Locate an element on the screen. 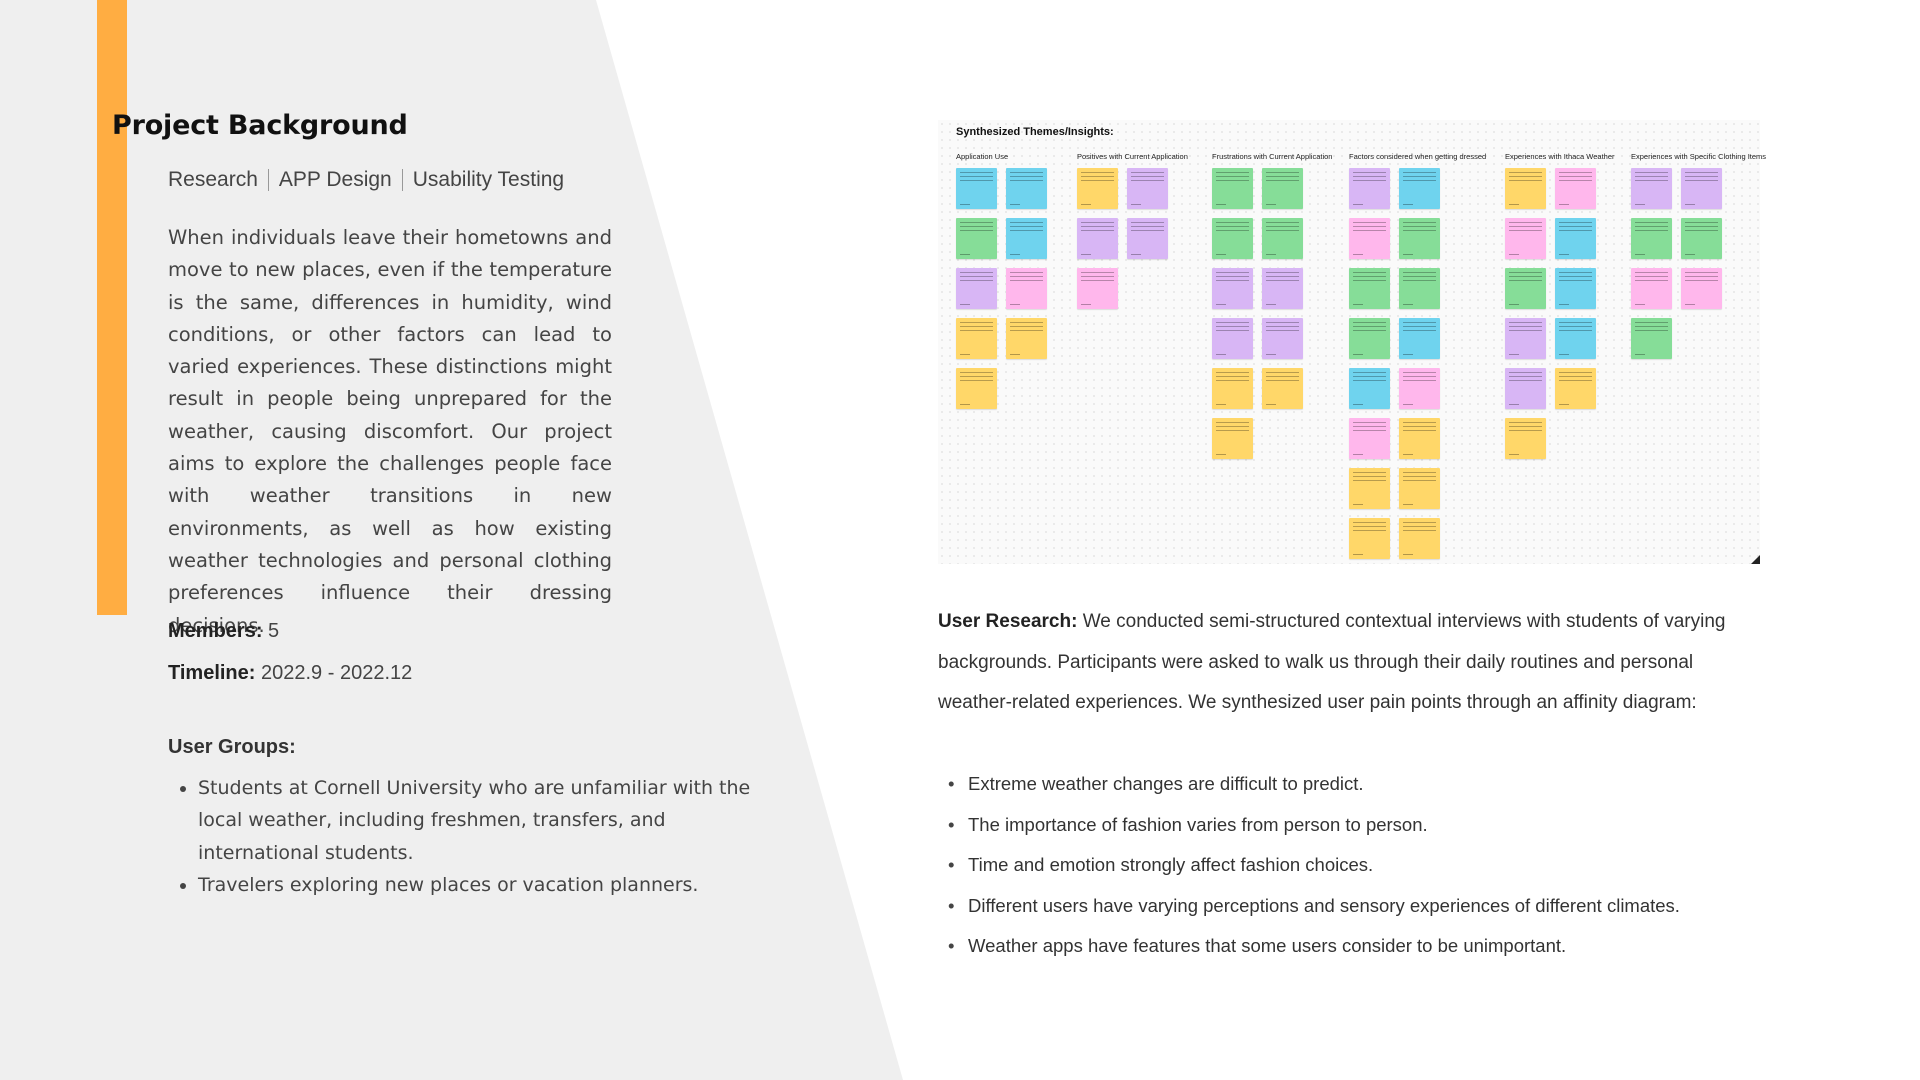 The image size is (1920, 1080). affinity-column-label: Positives with Current Application is located at coordinates (1132, 156).